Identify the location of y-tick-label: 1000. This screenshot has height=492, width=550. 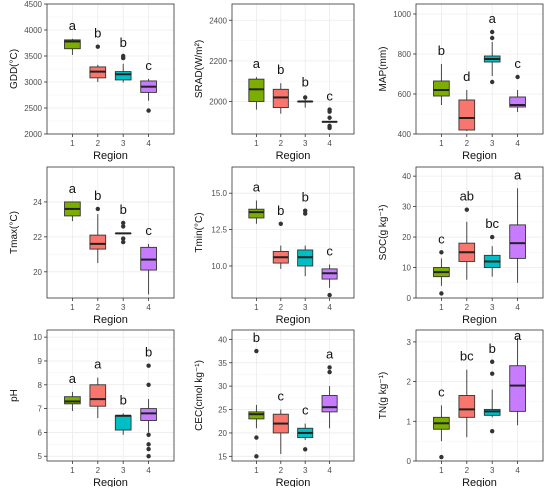
(402, 14).